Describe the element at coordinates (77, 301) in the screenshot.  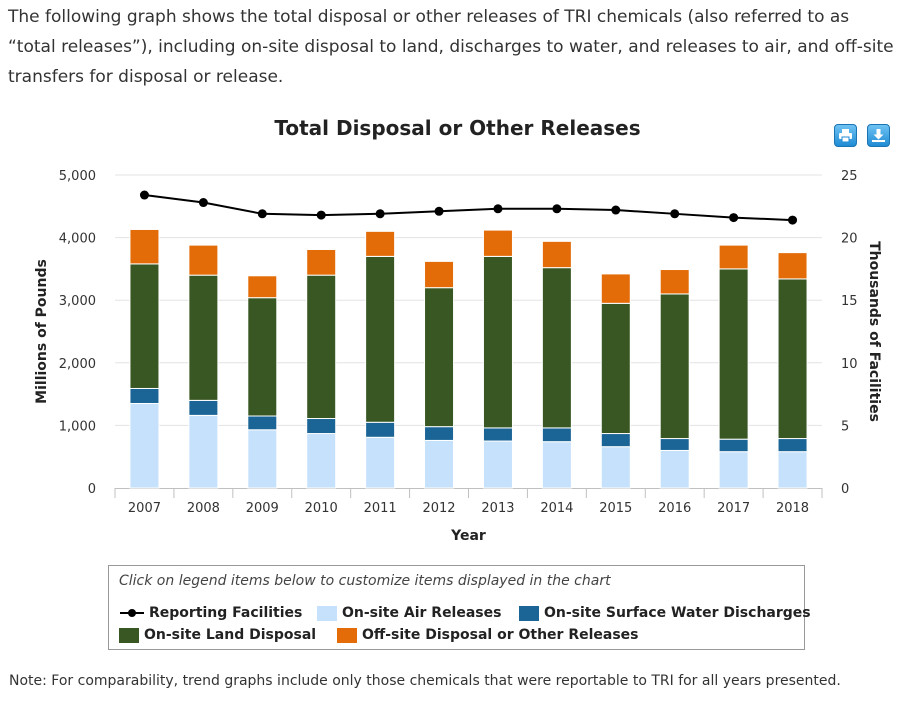
I see `y-tick-label: 3,000` at that location.